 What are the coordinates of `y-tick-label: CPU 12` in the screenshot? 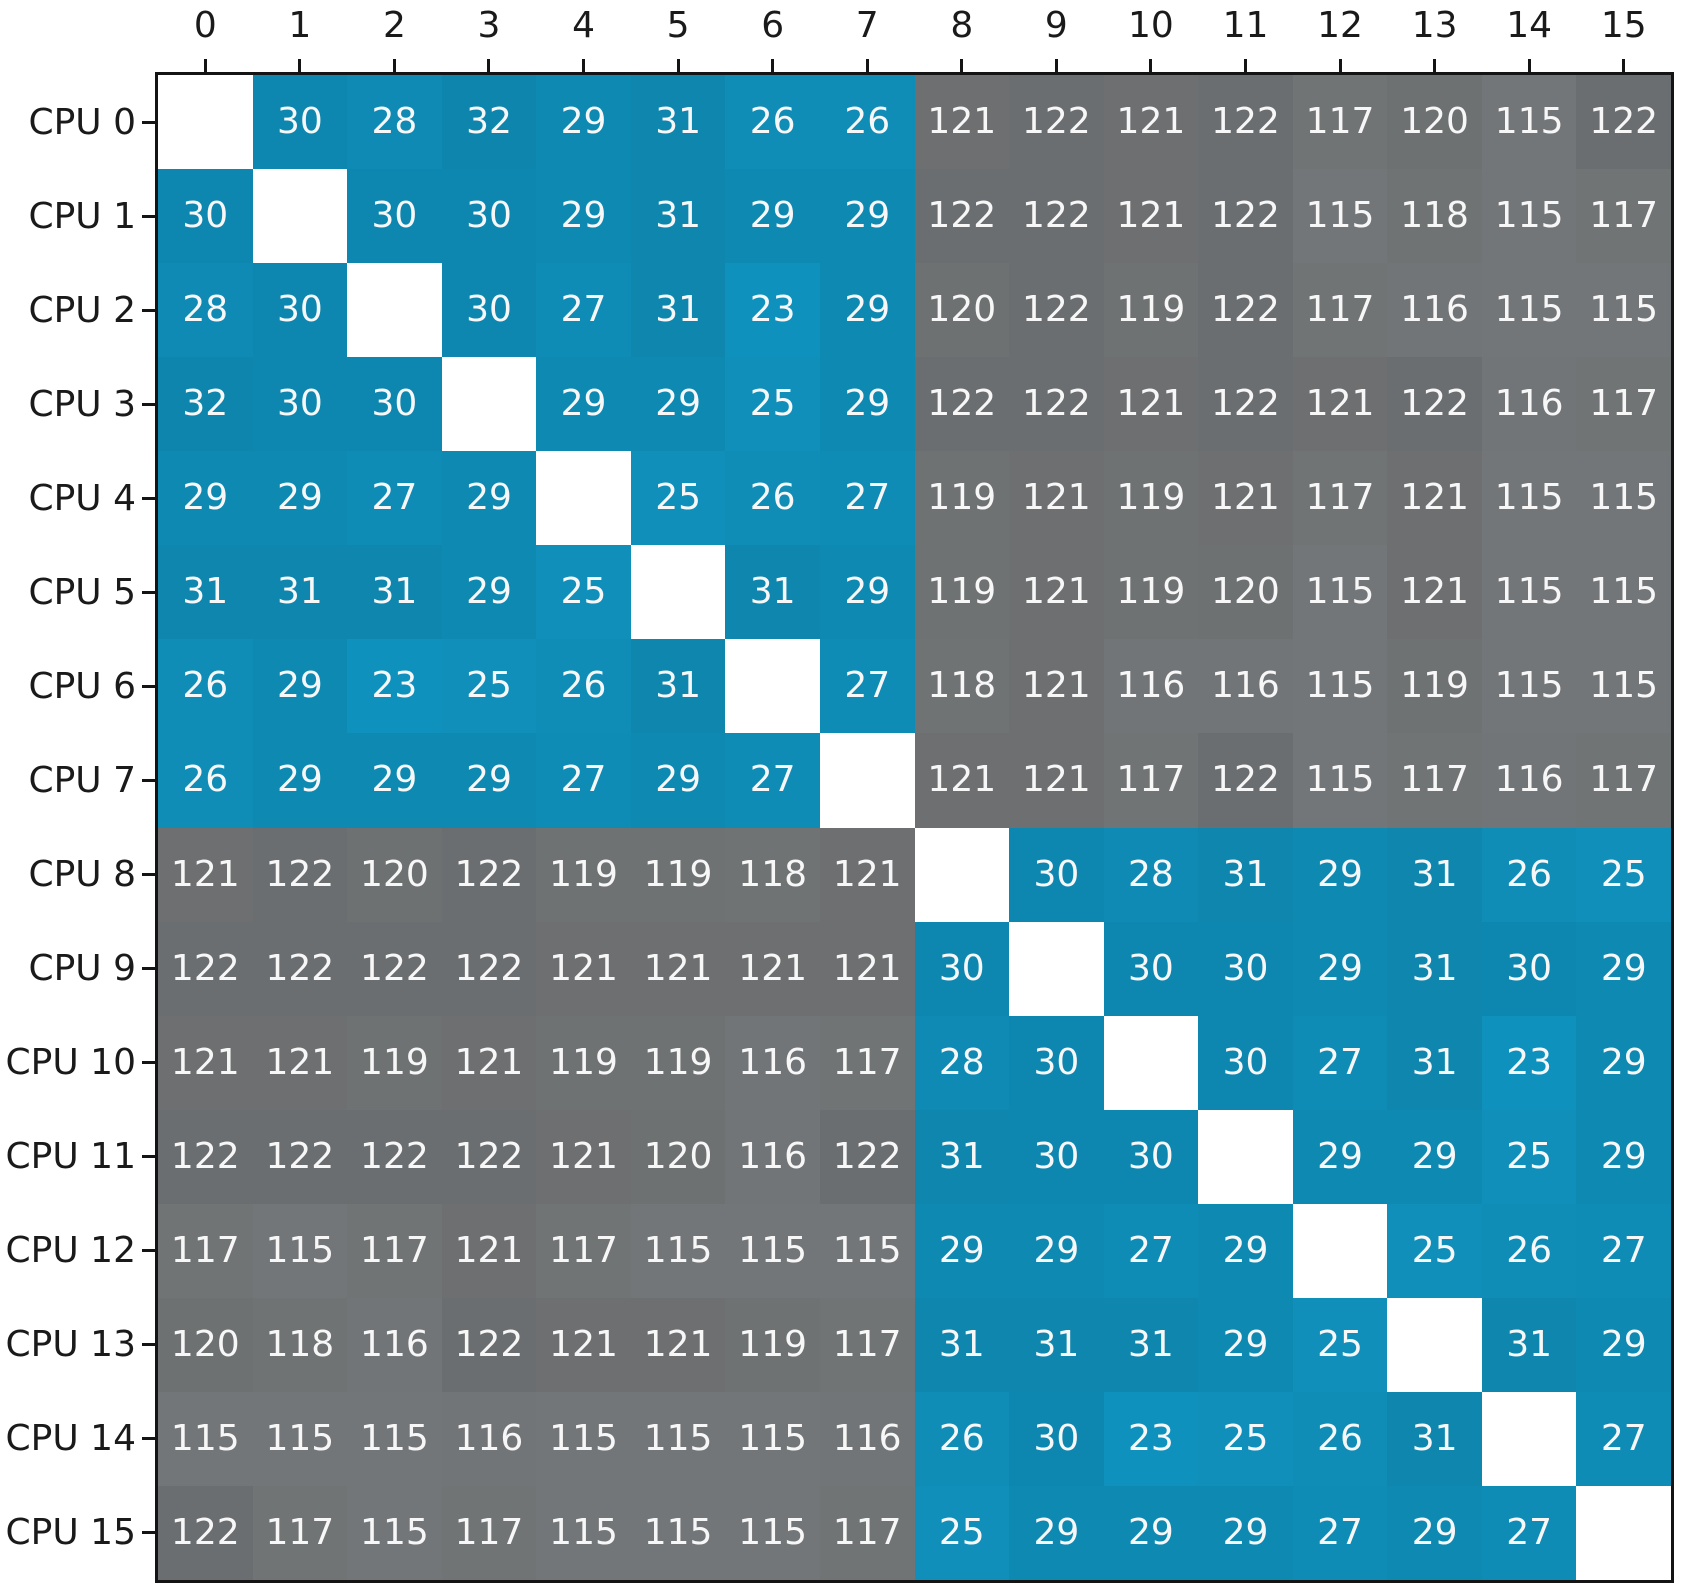 It's located at (70, 1251).